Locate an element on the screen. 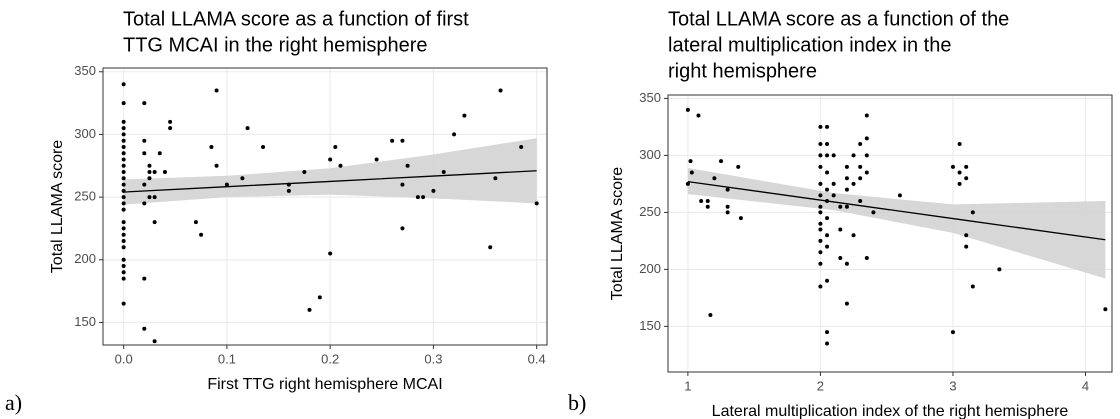 This screenshot has height=419, width=1120. x-tick-label: 1 is located at coordinates (687, 385).